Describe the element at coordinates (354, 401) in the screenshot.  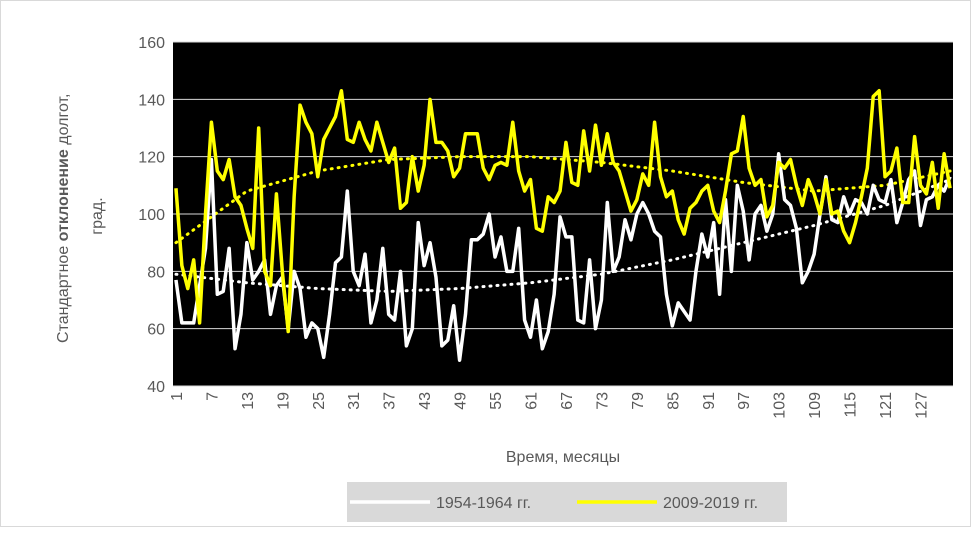
I see `x-tick-label: 31` at that location.